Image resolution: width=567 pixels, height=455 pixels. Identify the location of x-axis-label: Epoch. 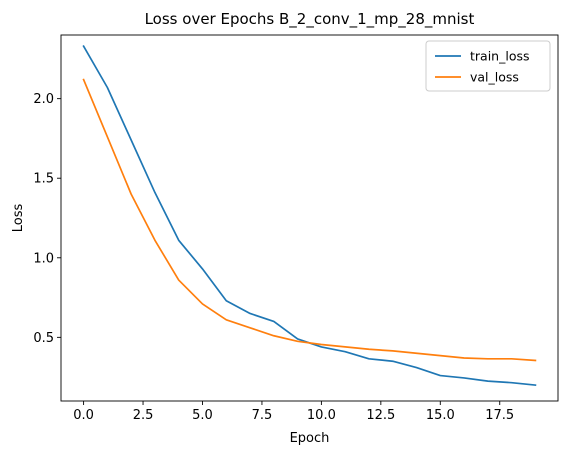
(310, 438).